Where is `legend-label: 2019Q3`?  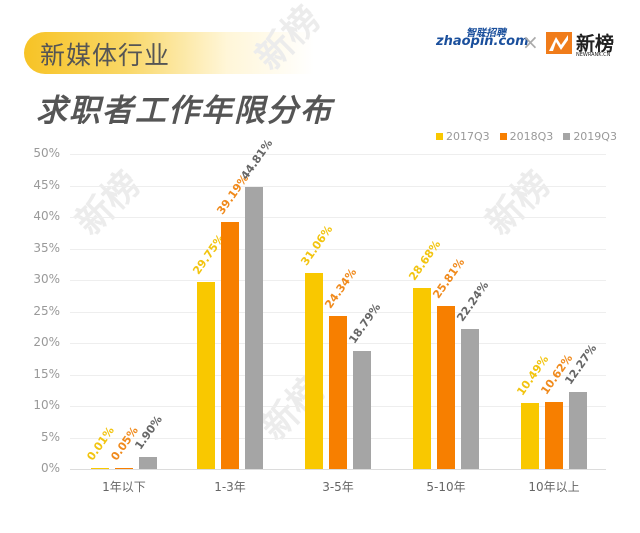 legend-label: 2019Q3 is located at coordinates (595, 136).